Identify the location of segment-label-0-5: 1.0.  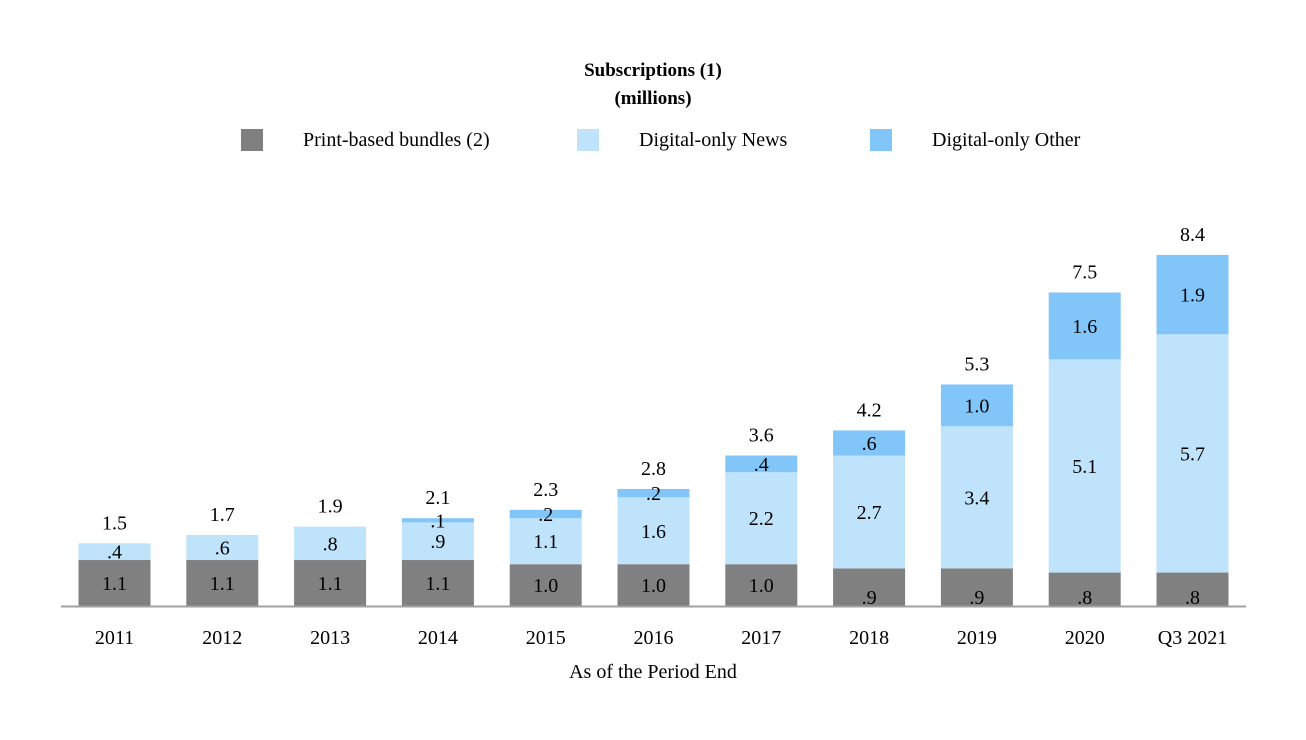
(653, 586).